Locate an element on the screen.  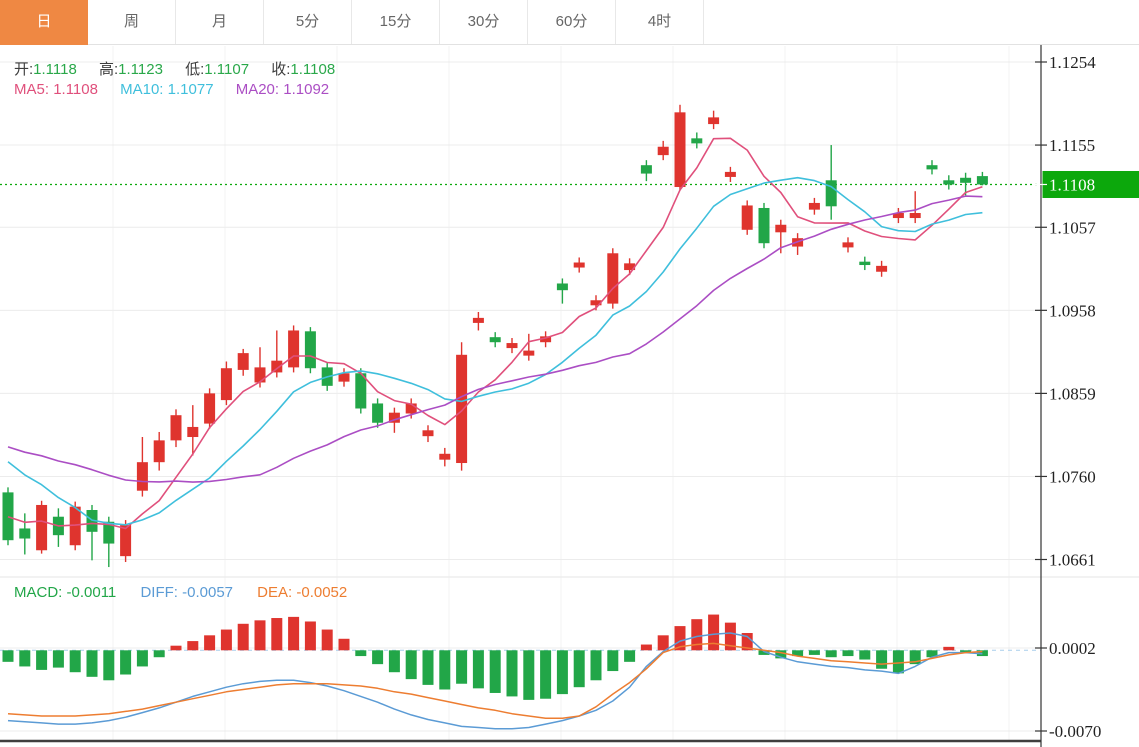
diff-line is located at coordinates (495, 681).